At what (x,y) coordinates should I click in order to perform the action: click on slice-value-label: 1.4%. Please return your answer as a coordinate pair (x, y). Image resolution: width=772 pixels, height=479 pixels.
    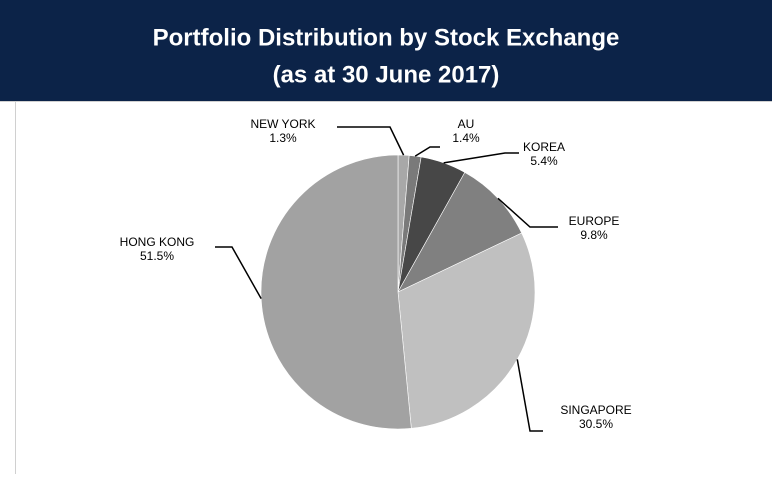
    Looking at the image, I should click on (466, 138).